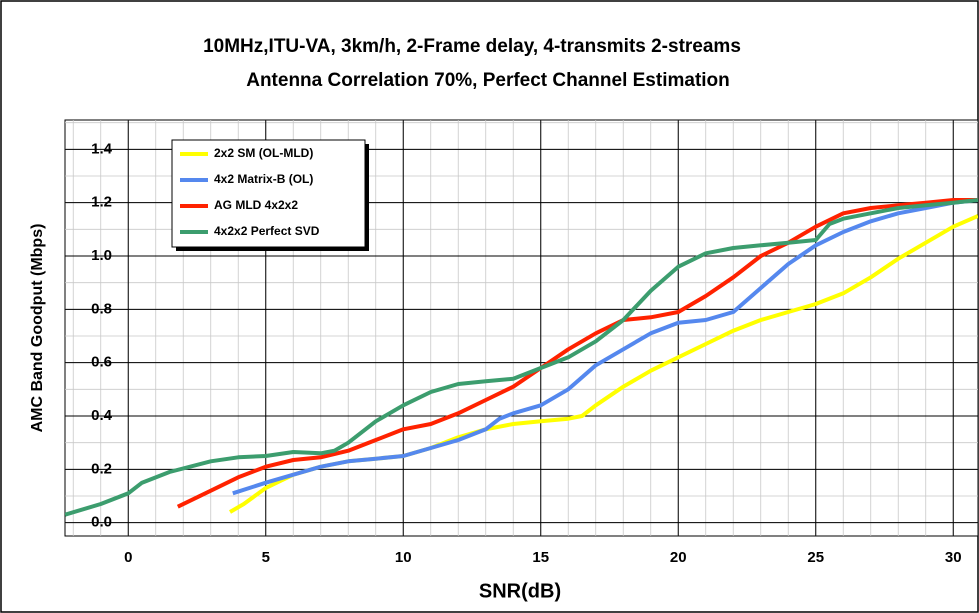  What do you see at coordinates (102, 415) in the screenshot?
I see `y-tick-label: 0.4` at bounding box center [102, 415].